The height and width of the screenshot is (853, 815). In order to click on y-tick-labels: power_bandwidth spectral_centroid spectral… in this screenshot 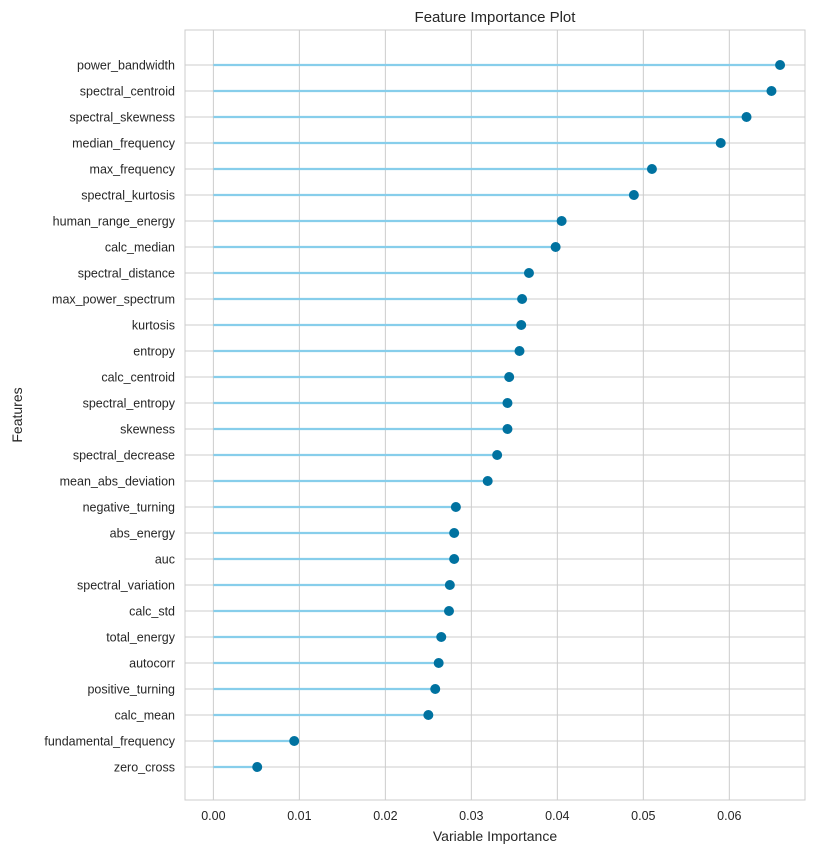, I will do `click(109, 417)`.